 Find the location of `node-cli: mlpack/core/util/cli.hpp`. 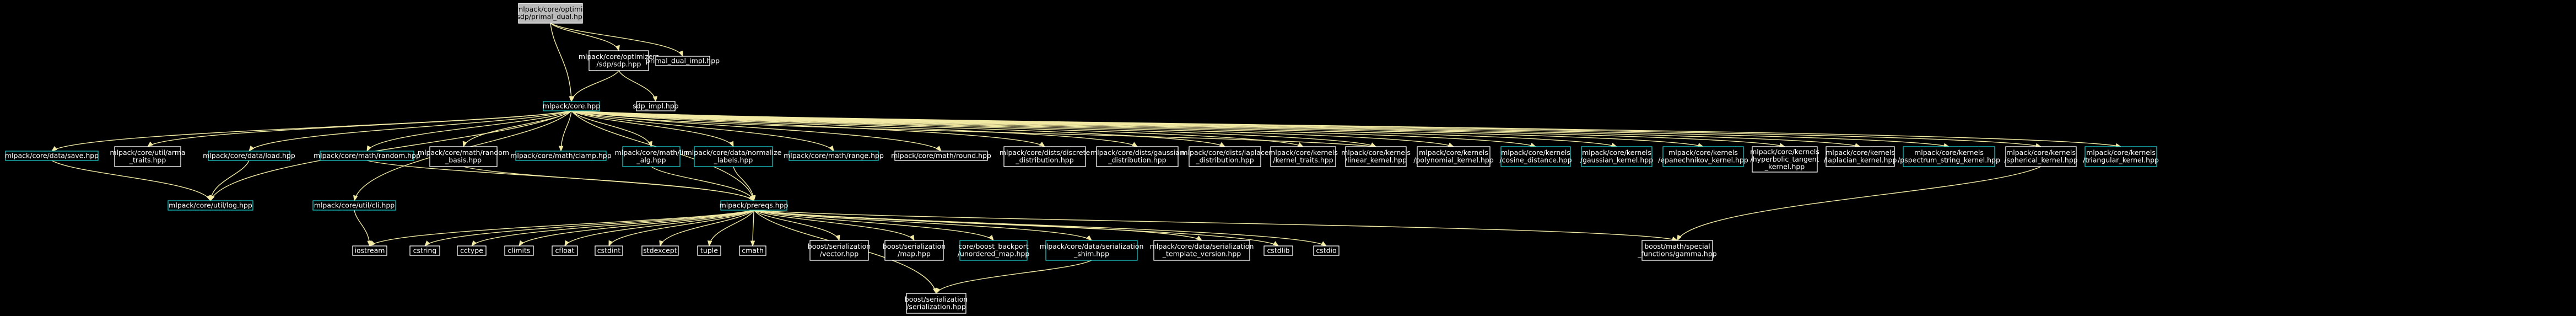

node-cli: mlpack/core/util/cli.hpp is located at coordinates (354, 205).